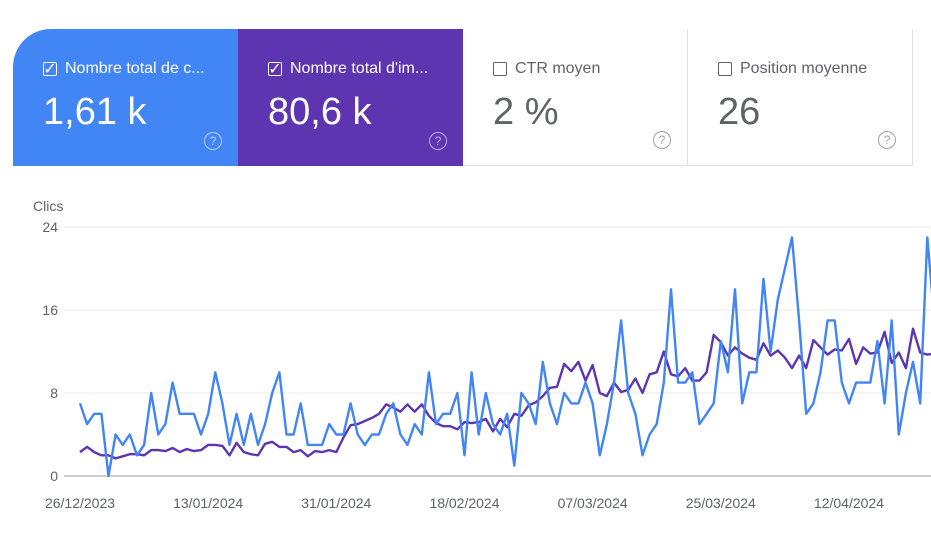  I want to click on x-tick-label: 26/12/2023, so click(80, 503).